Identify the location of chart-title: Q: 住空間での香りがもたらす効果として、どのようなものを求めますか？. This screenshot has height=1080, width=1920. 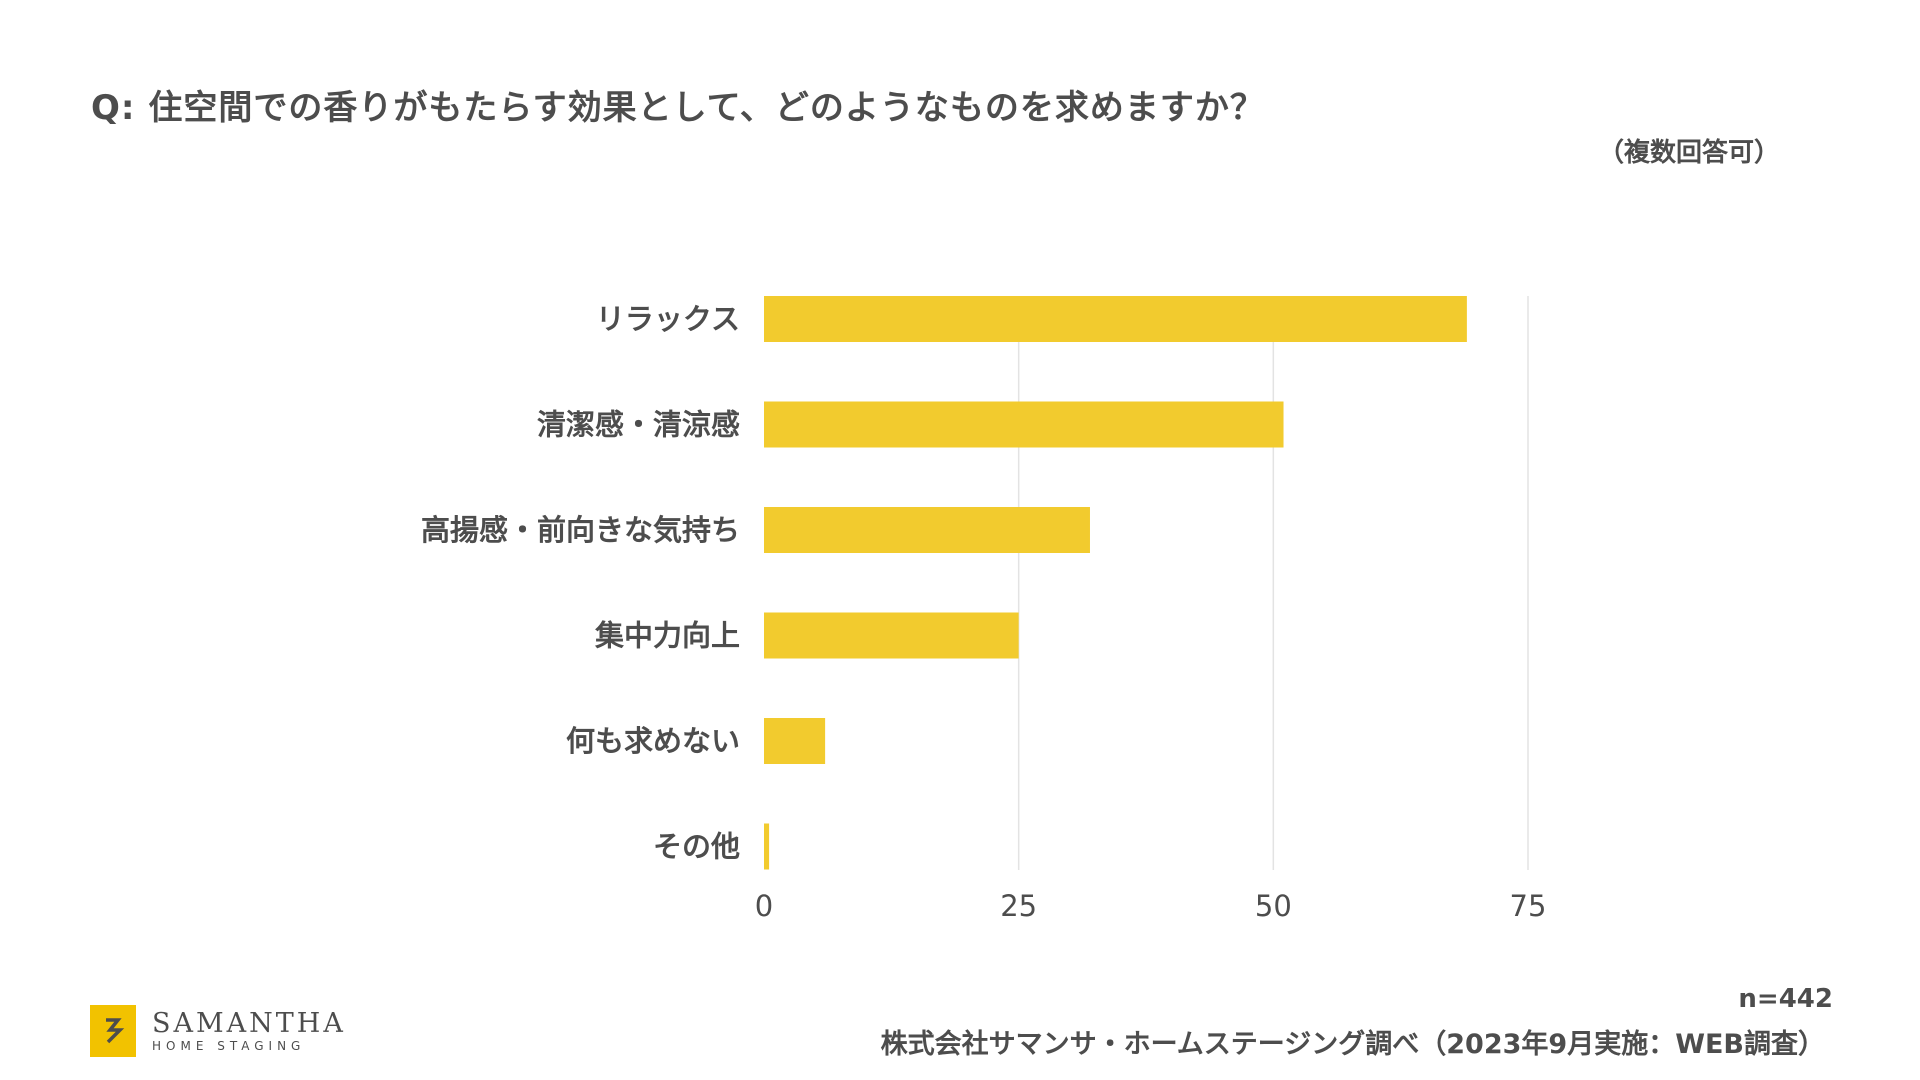
(678, 108).